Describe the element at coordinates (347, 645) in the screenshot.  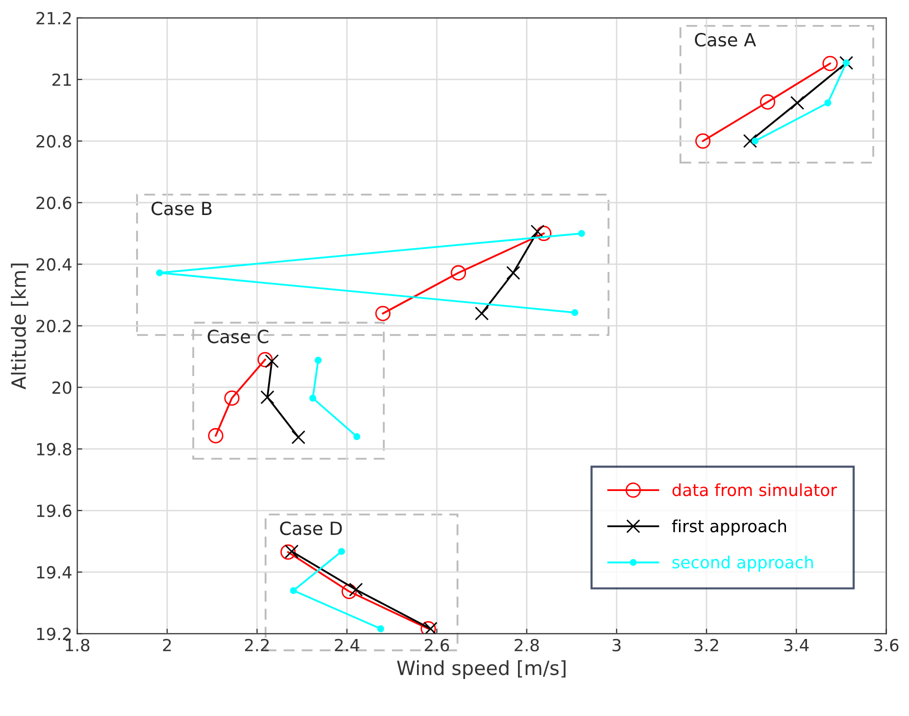
I see `x-tick-label: 2.4` at that location.